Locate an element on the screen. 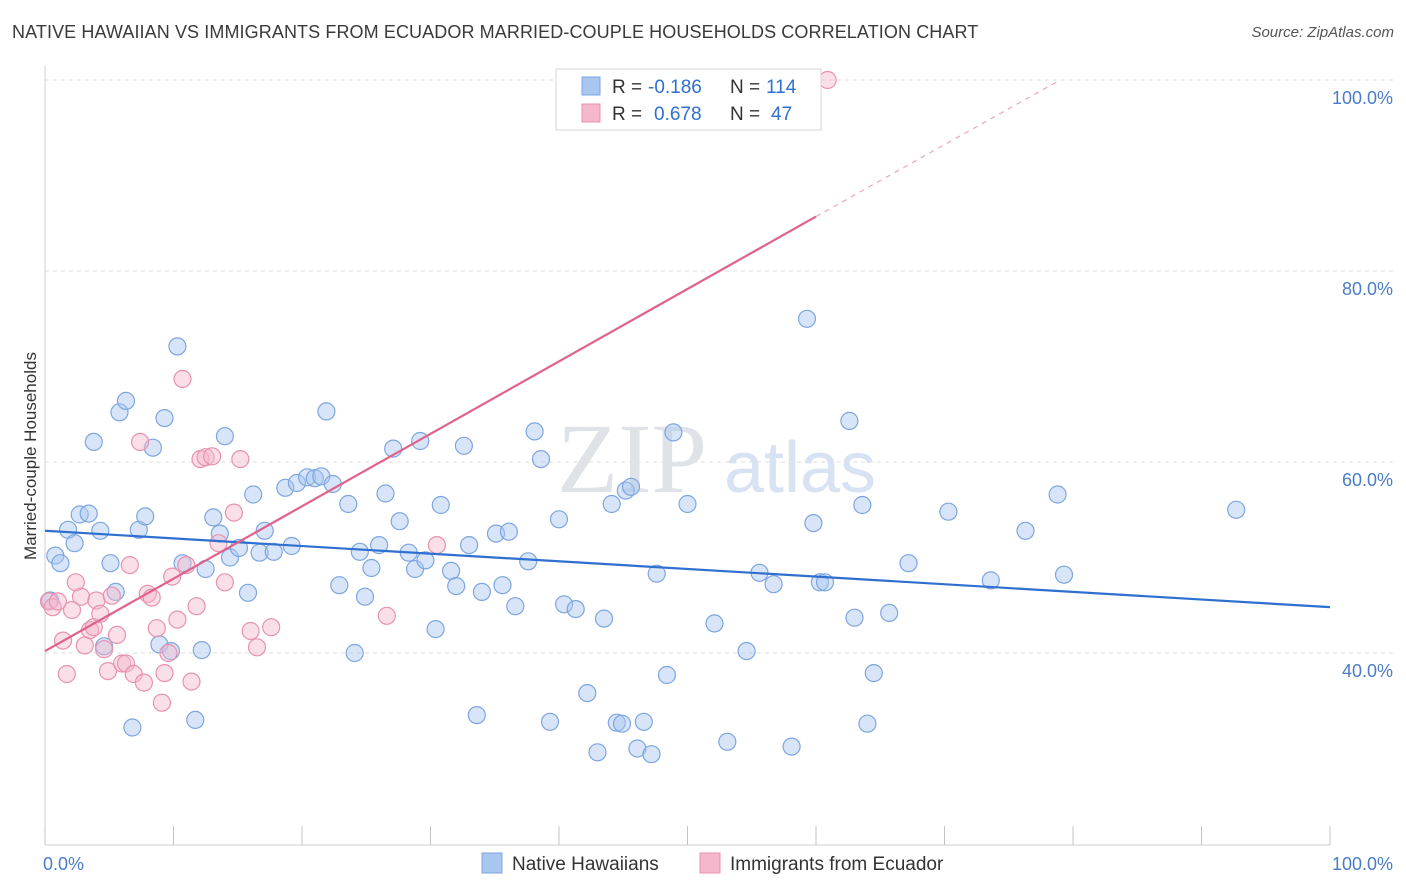 The image size is (1406, 892). x-tick-label-start: 0.0% is located at coordinates (63, 864).